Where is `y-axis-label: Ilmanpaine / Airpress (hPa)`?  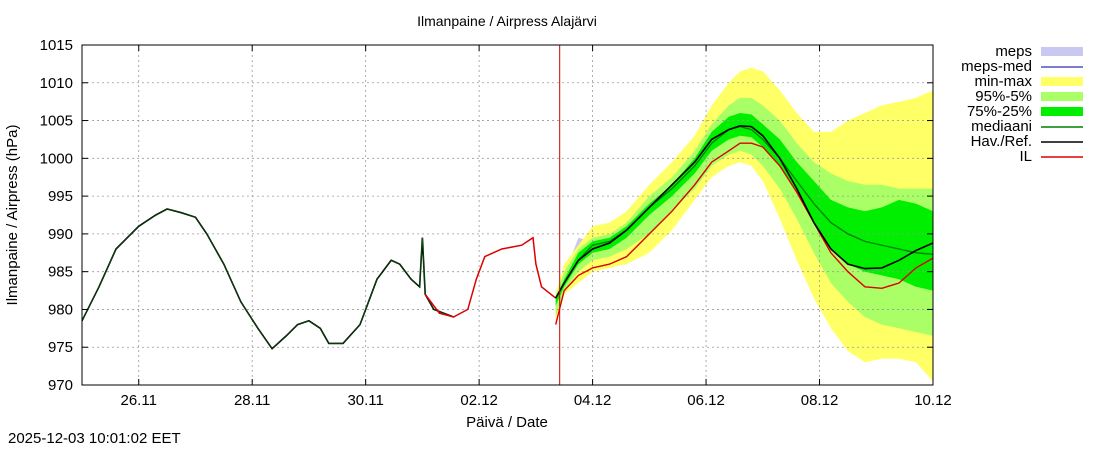 y-axis-label: Ilmanpaine / Airpress (hPa) is located at coordinates (12, 215).